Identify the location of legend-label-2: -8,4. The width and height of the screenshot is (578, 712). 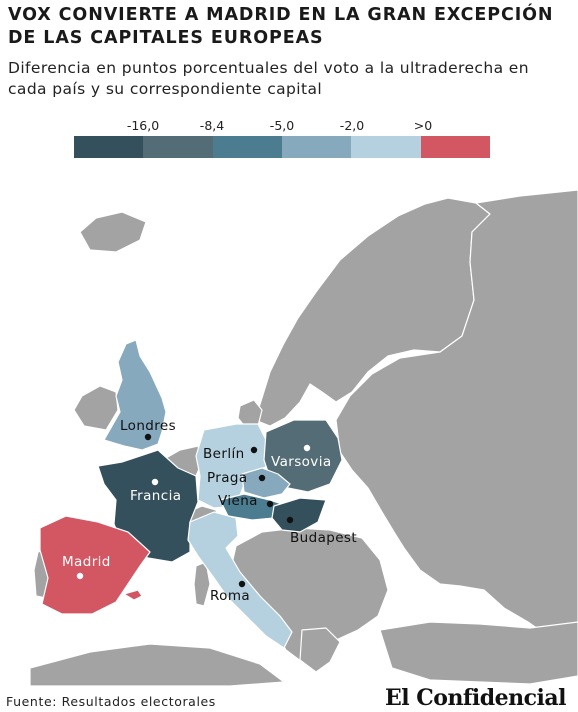
(212, 125).